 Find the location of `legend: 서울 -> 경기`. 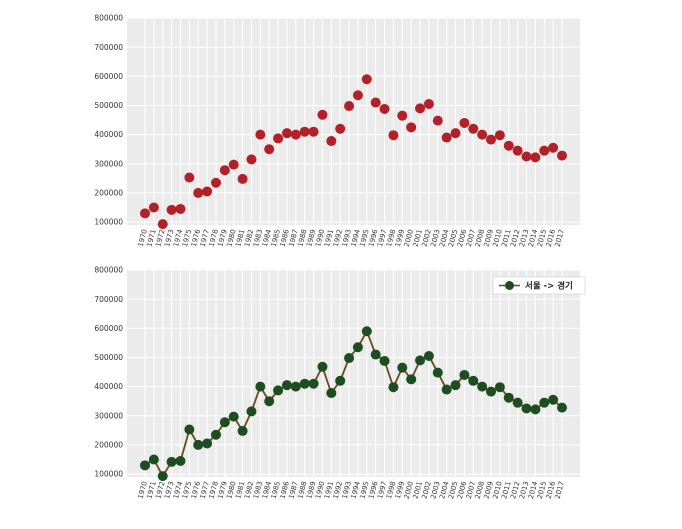

legend: 서울 -> 경기 is located at coordinates (539, 285).